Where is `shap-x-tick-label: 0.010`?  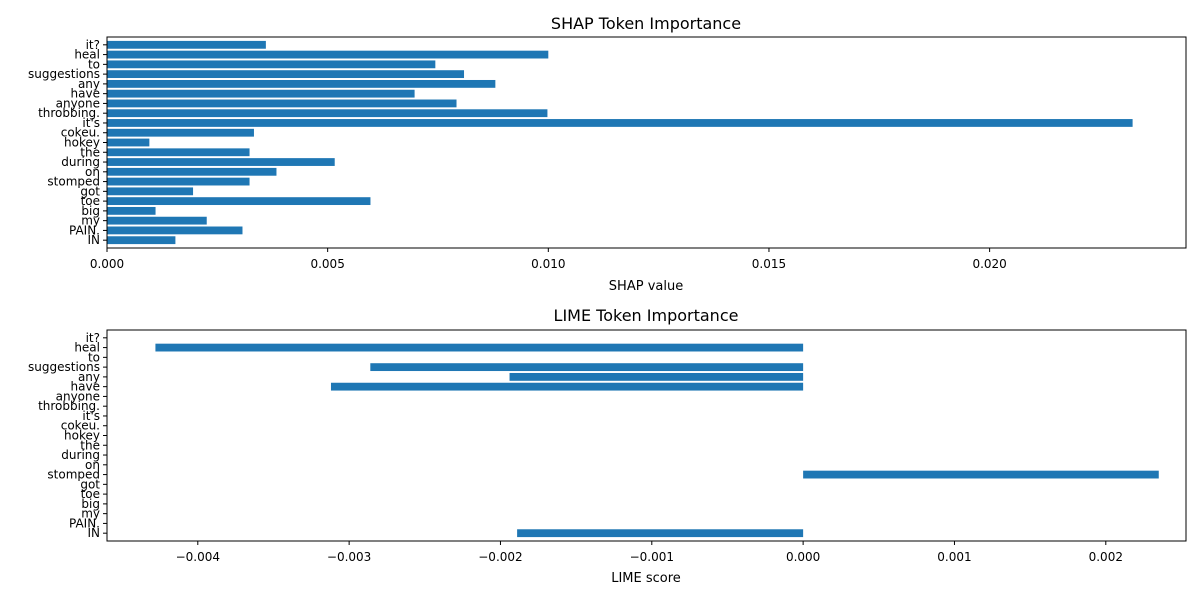 shap-x-tick-label: 0.010 is located at coordinates (548, 264).